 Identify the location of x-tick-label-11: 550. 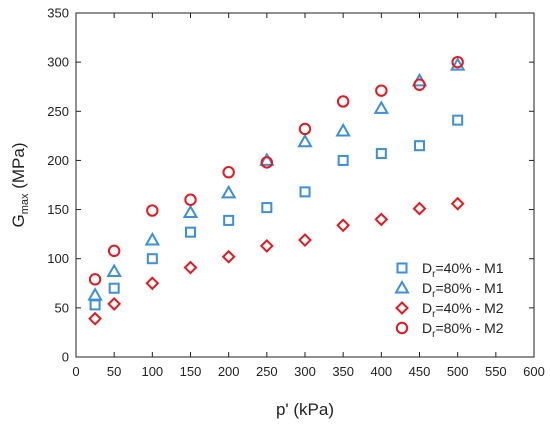
(496, 371).